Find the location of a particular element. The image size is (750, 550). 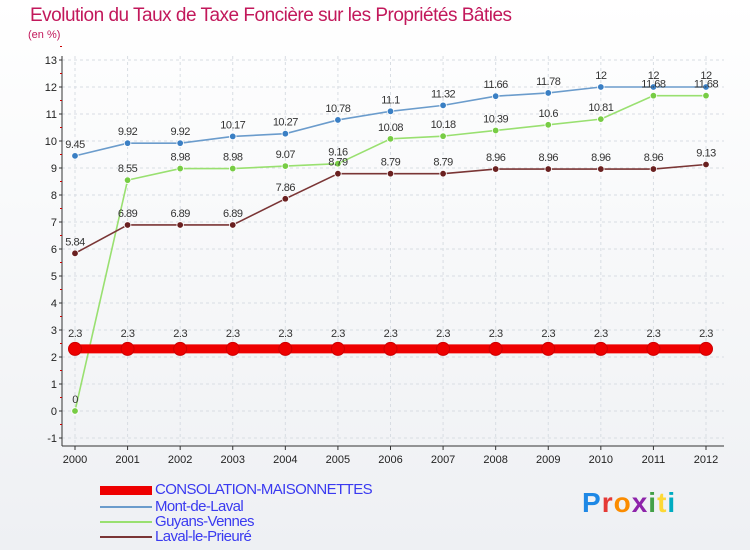

logo-letter: t is located at coordinates (662, 502).